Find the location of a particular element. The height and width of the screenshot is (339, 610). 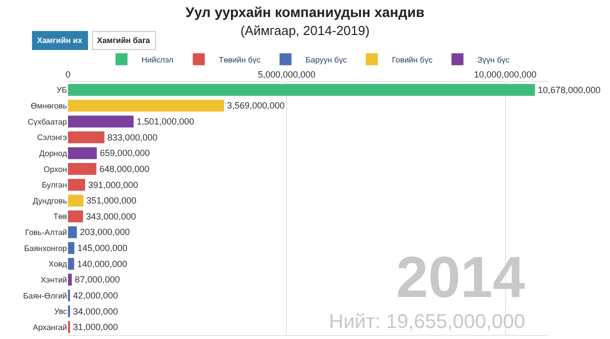

legend-label: Говийн бүс is located at coordinates (412, 59).